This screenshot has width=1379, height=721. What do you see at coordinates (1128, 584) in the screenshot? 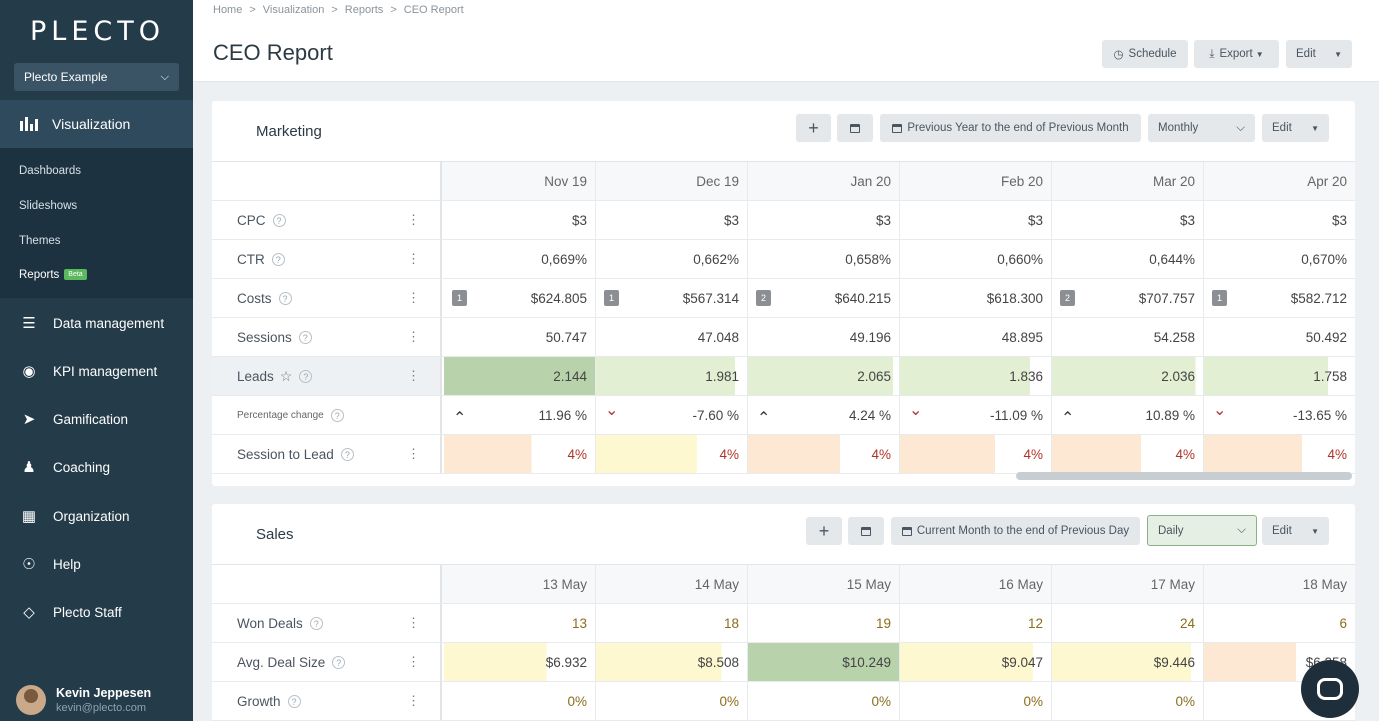
I see `column-header: 17 May` at bounding box center [1128, 584].